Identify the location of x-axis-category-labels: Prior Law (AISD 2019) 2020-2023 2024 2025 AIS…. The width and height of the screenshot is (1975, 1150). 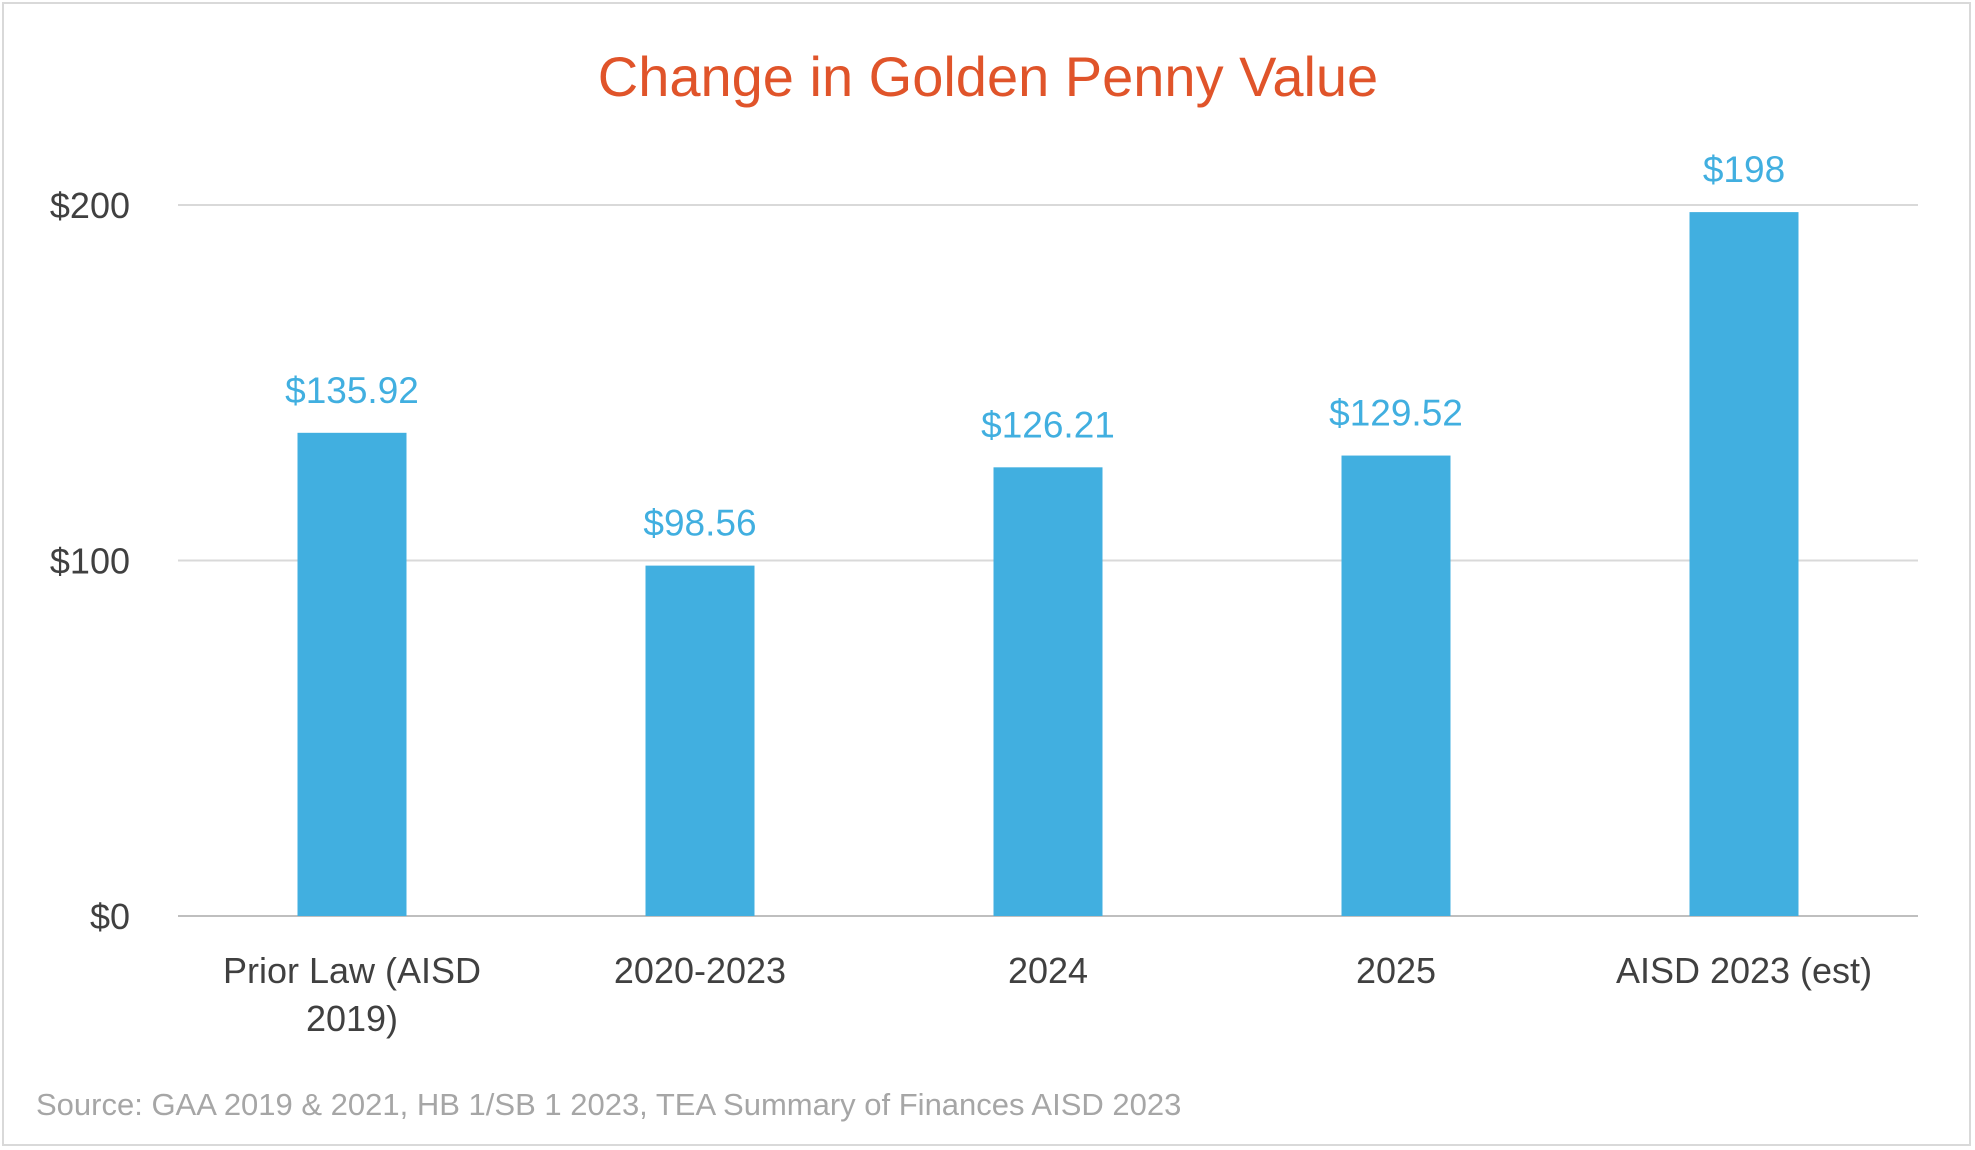
(1047, 994).